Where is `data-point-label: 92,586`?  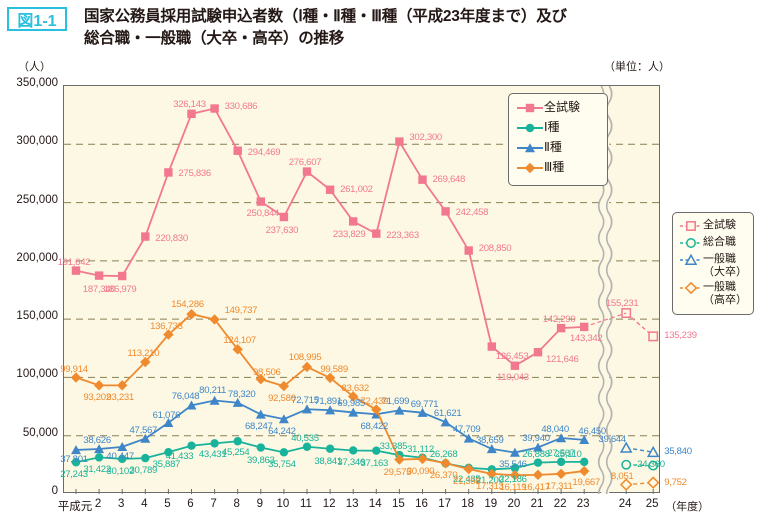 data-point-label: 92,586 is located at coordinates (282, 399).